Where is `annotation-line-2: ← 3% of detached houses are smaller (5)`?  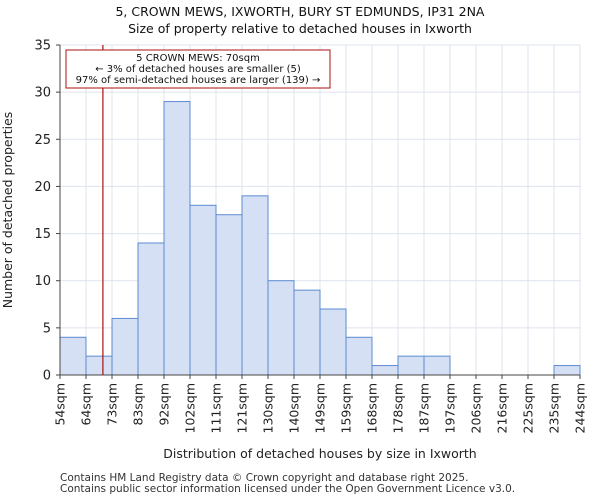
annotation-line-2: ← 3% of detached houses are smaller (5) is located at coordinates (198, 69).